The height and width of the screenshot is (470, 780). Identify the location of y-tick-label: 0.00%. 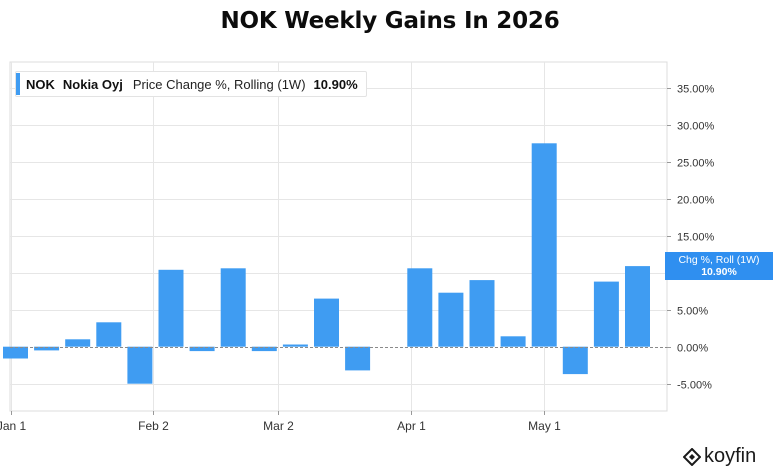
(692, 349).